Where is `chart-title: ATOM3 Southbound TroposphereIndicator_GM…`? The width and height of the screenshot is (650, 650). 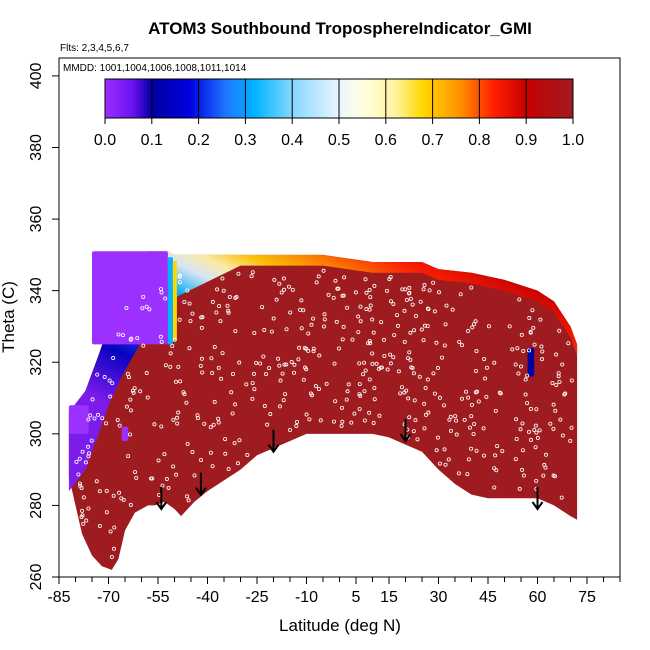
chart-title: ATOM3 Southbound TroposphereIndicator_GM… is located at coordinates (340, 28).